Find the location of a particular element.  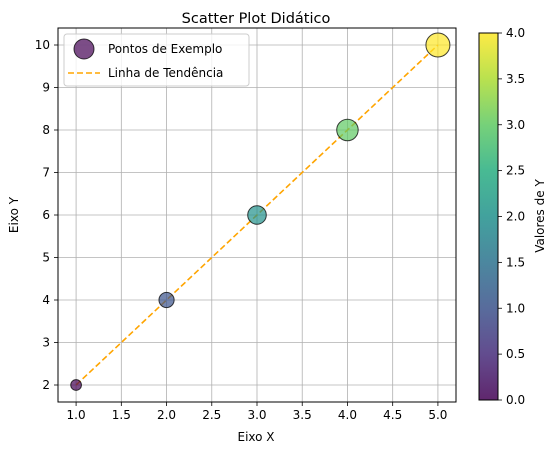

x-tick-label: 1.5 is located at coordinates (121, 415).